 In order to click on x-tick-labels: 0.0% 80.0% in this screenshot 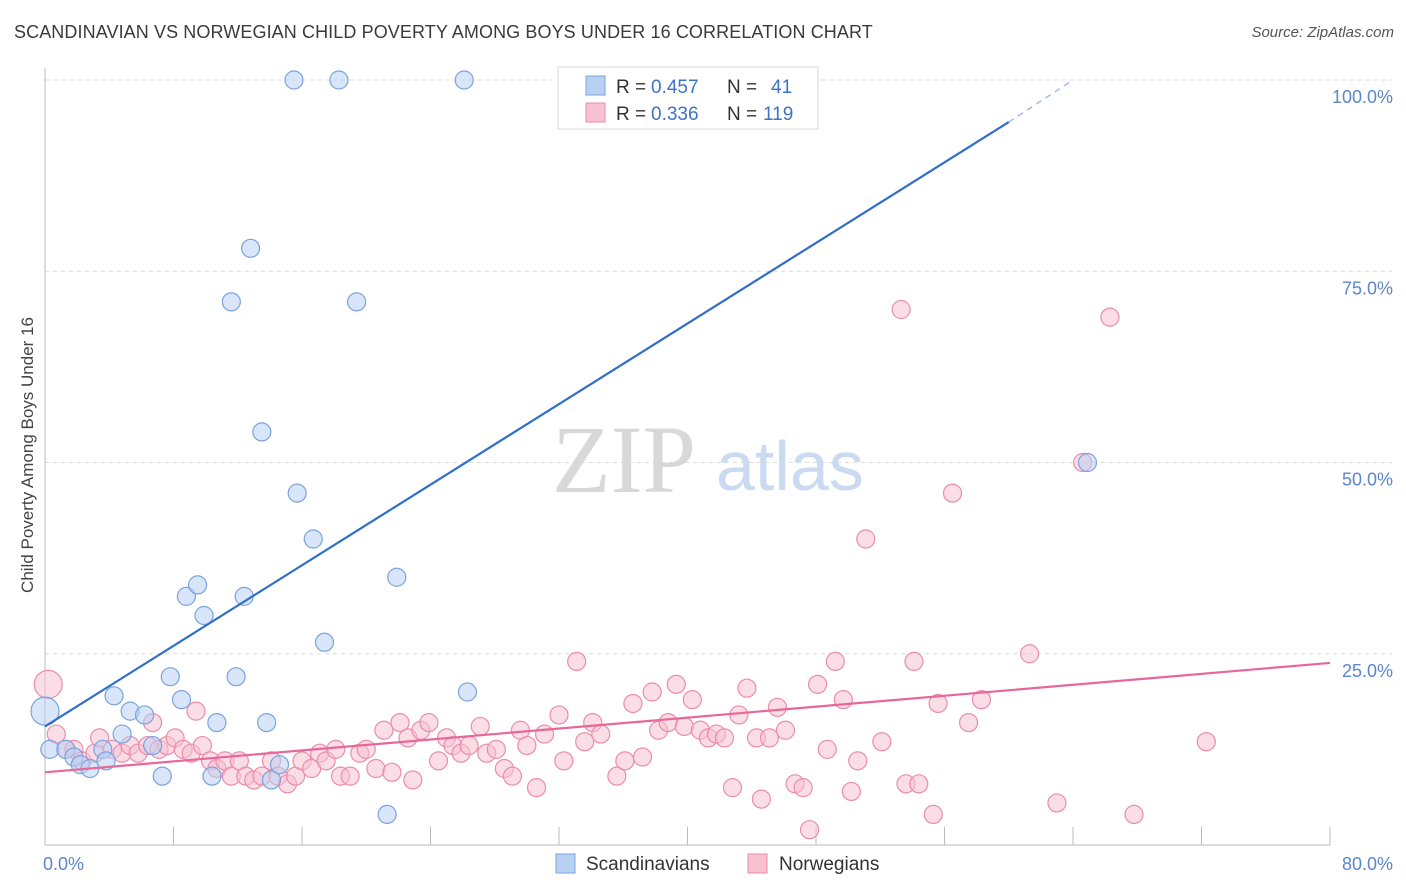, I will do `click(718, 864)`.